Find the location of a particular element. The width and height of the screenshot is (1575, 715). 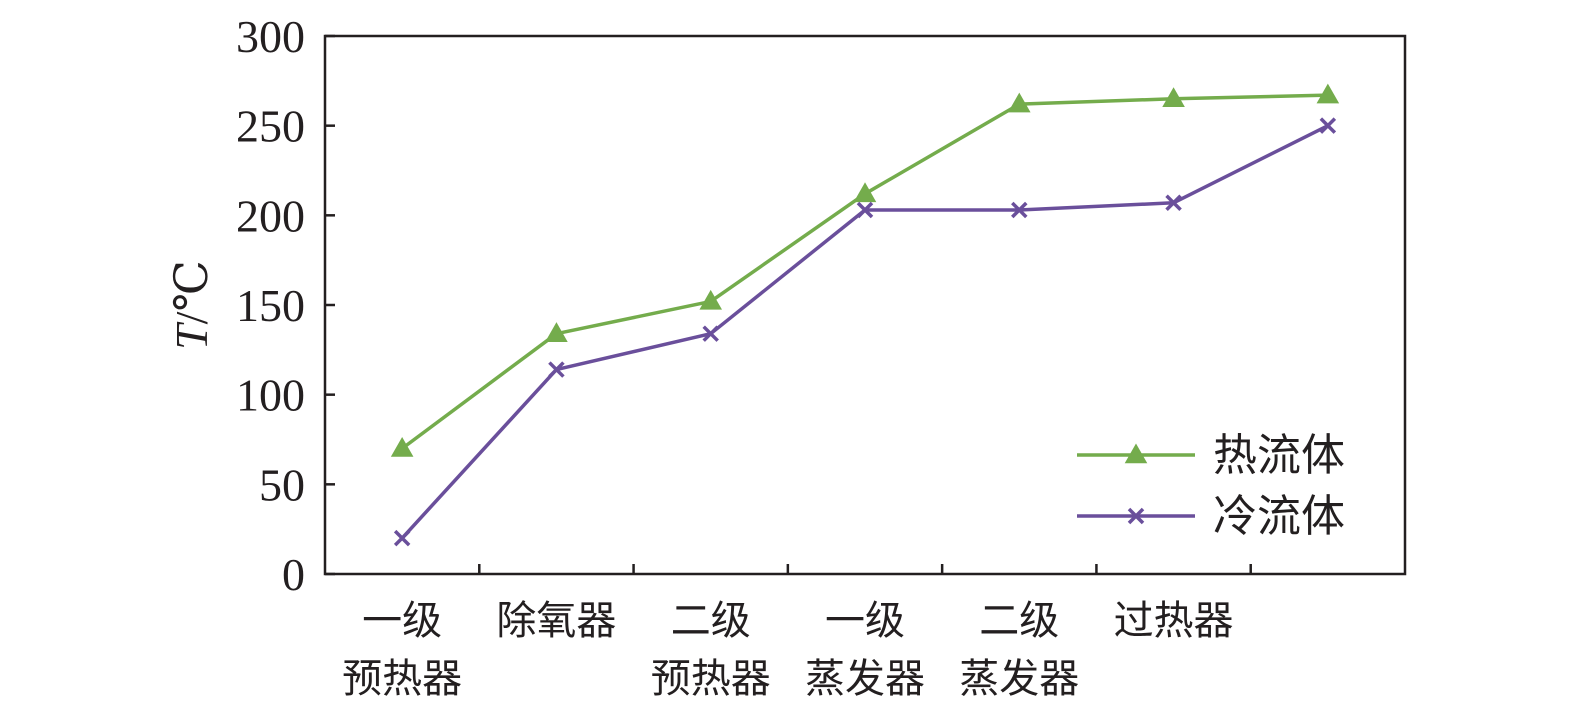

legend-item: 冷流体 is located at coordinates (1211, 516).